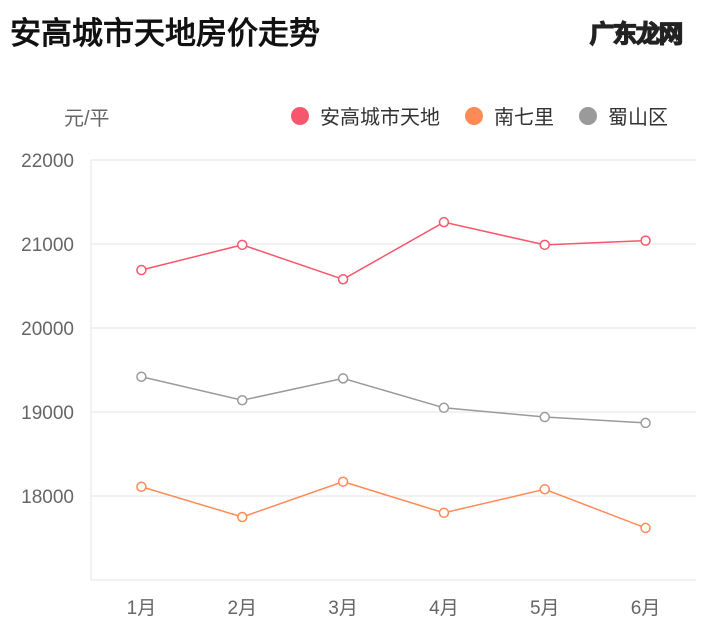 Image resolution: width=718 pixels, height=640 pixels. What do you see at coordinates (242, 608) in the screenshot?
I see `x-tick-label: 2月` at bounding box center [242, 608].